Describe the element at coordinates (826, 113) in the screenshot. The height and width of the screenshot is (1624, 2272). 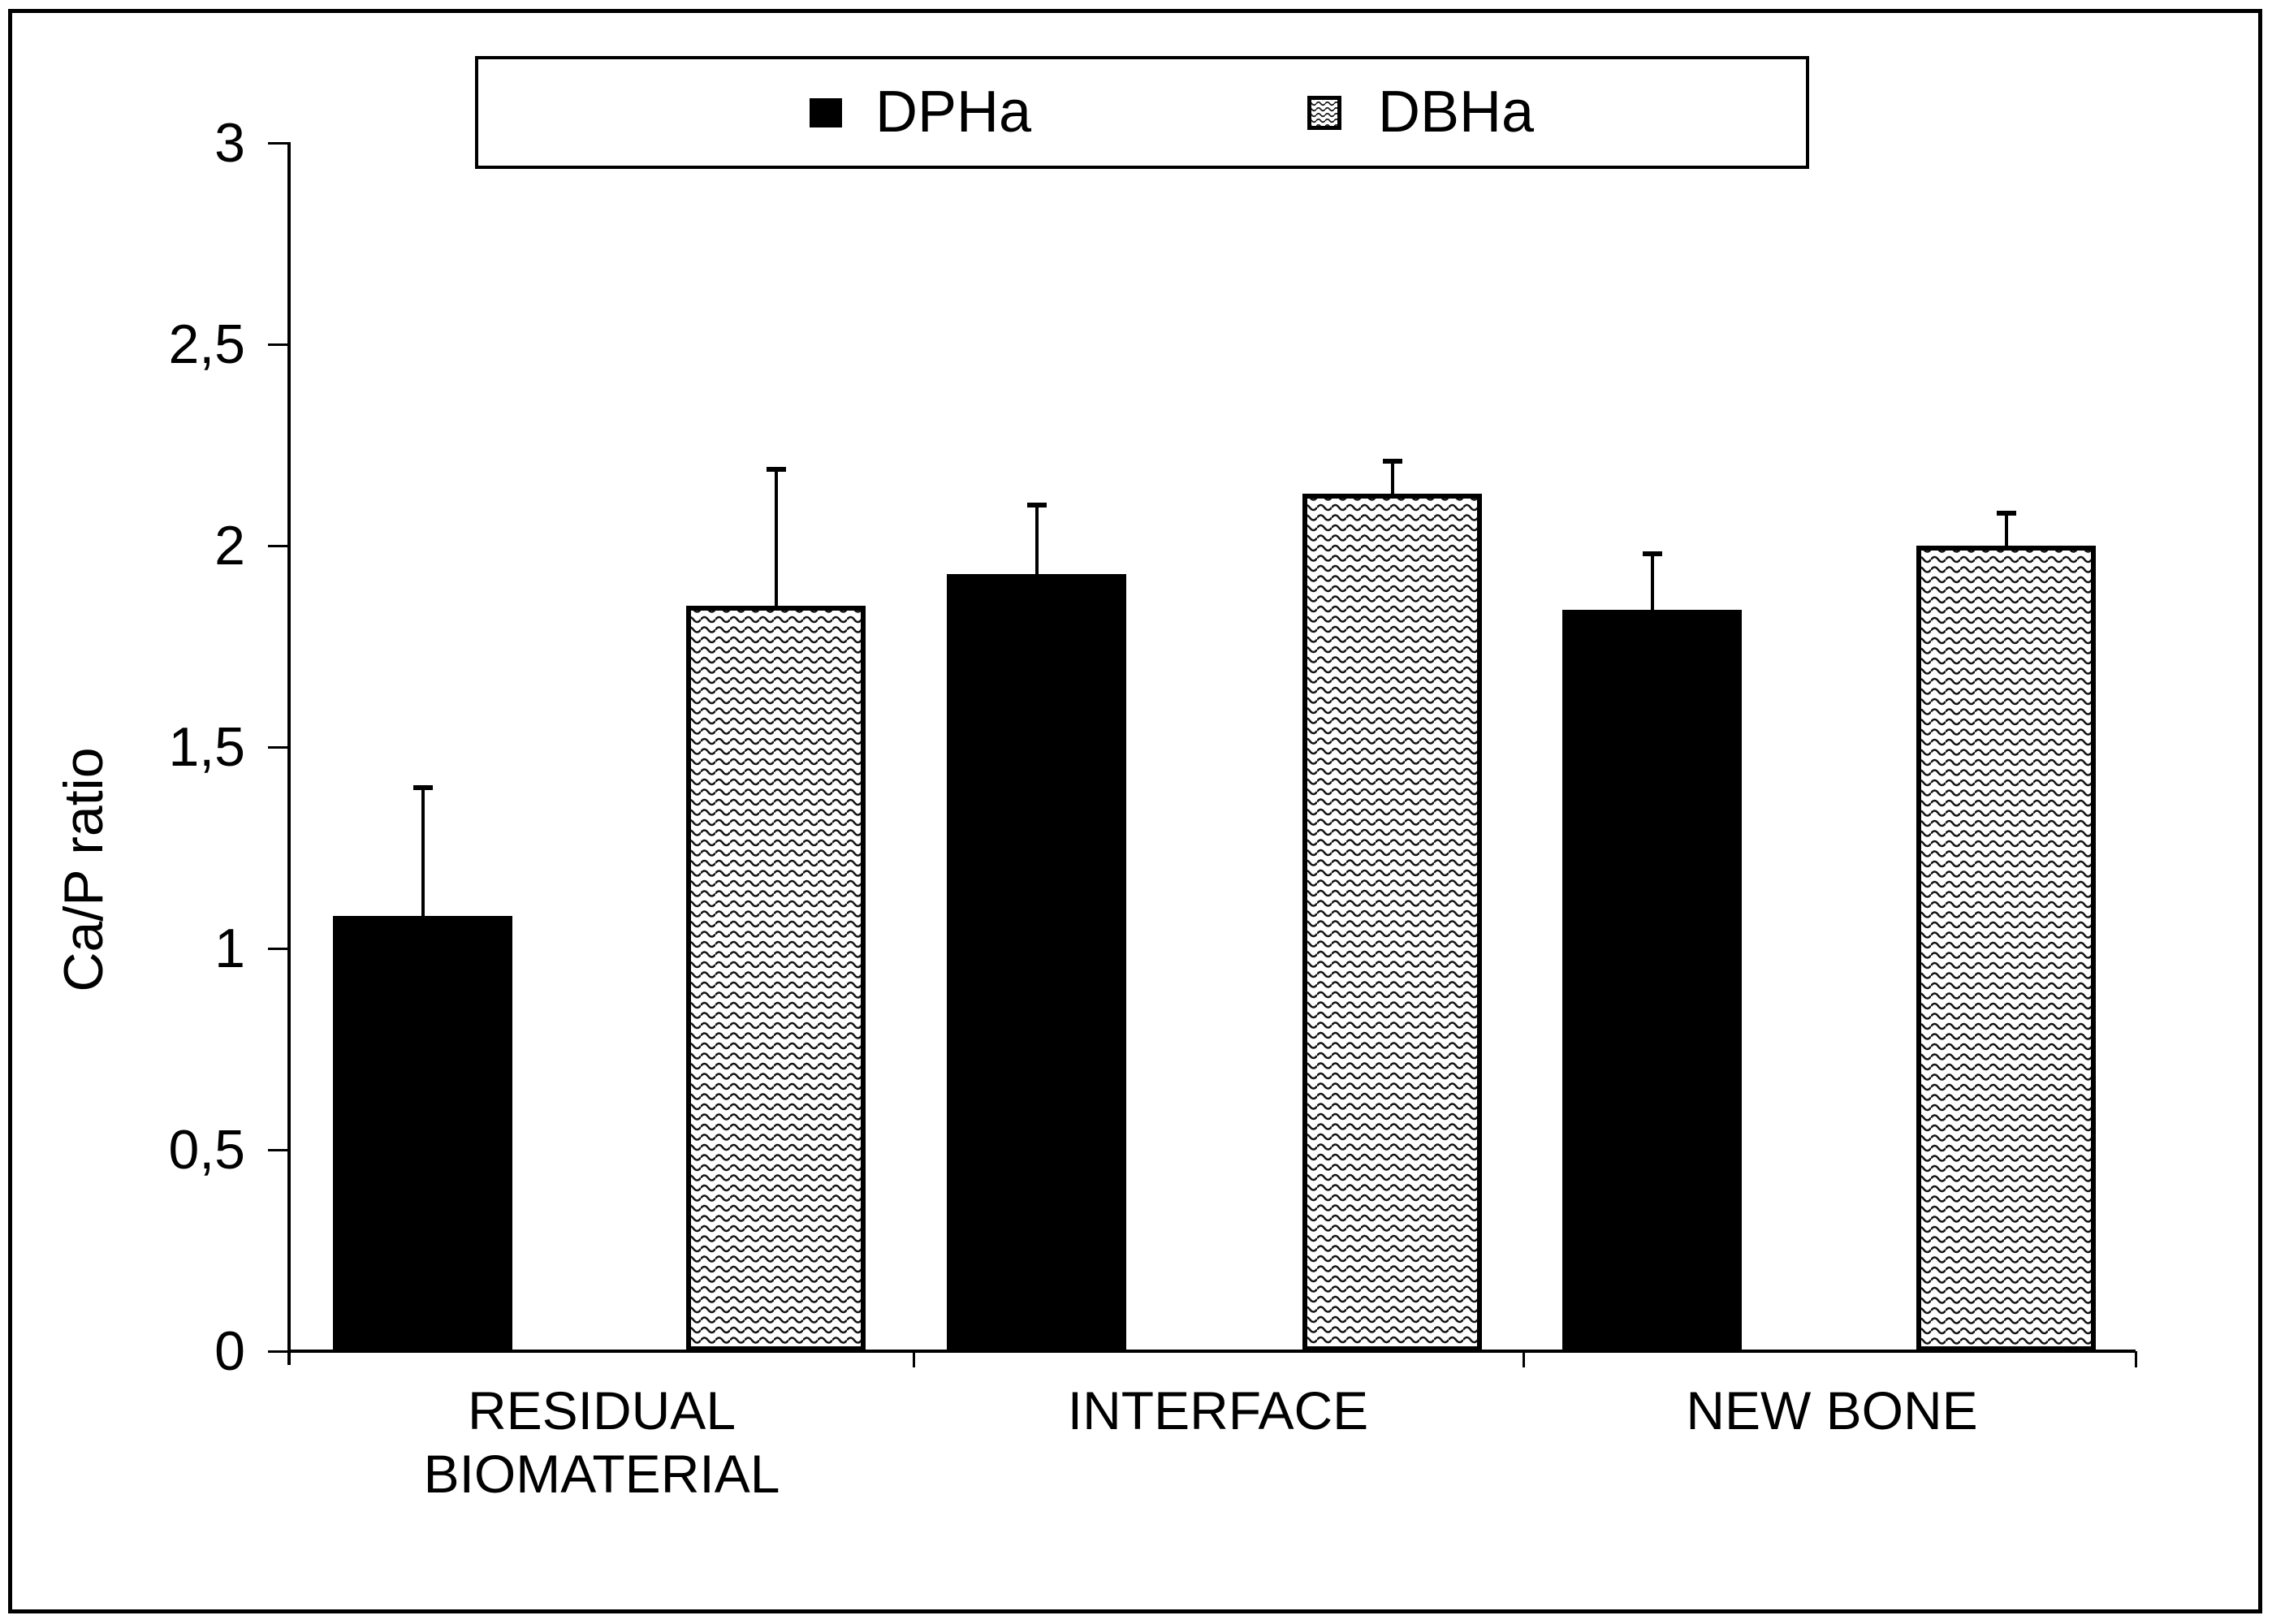
I see `legend-swatch-dpha` at that location.